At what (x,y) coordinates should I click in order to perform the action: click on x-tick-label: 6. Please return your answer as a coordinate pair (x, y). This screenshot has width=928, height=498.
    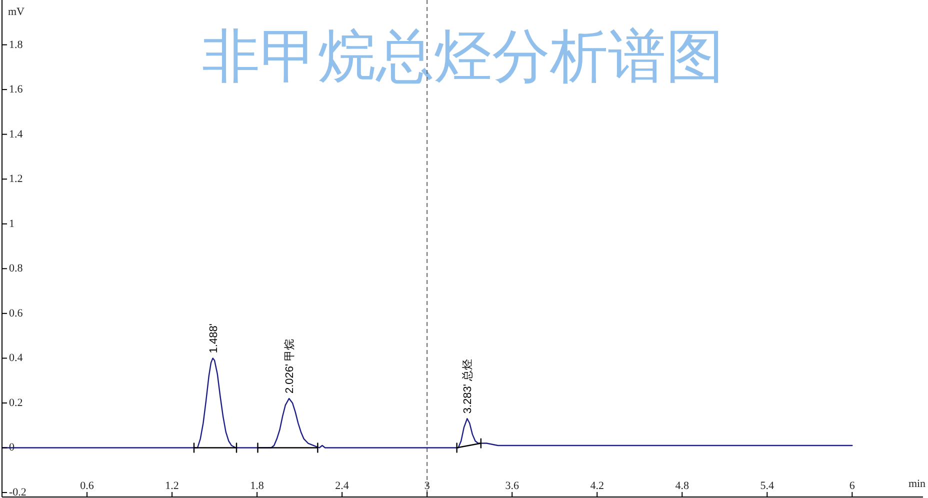
    Looking at the image, I should click on (852, 486).